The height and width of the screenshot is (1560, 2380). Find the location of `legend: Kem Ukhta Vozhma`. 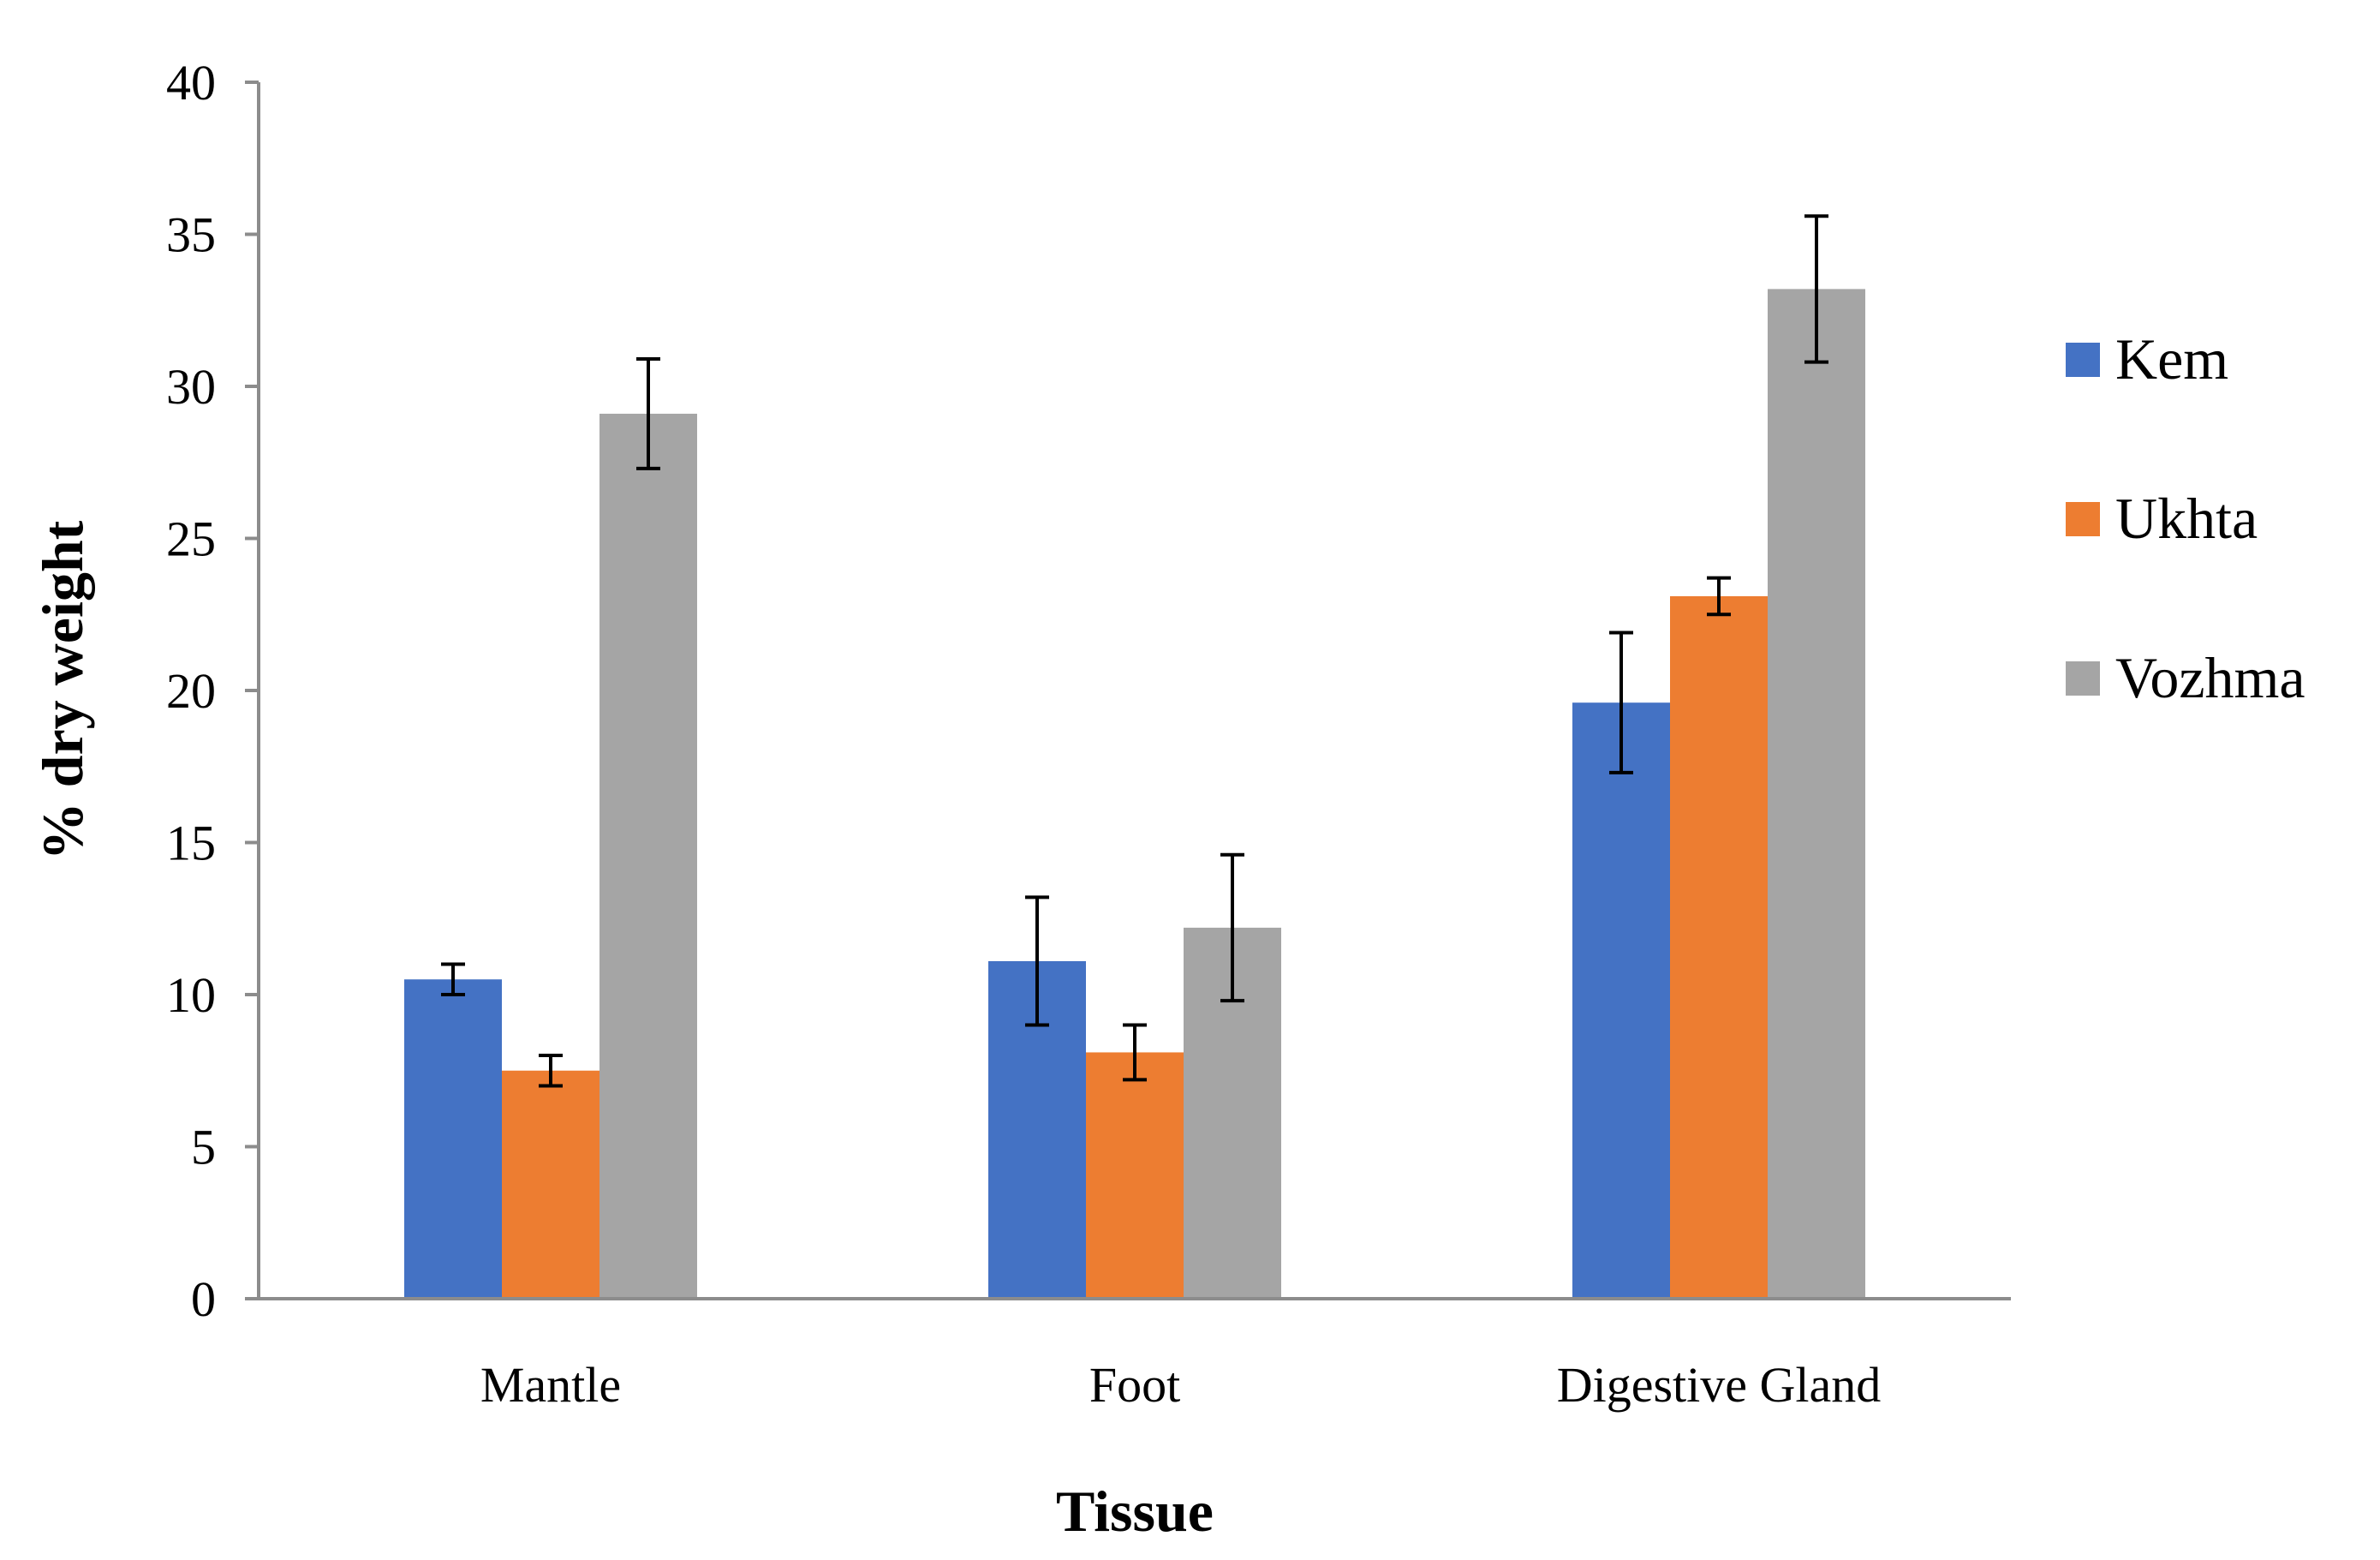

legend: Kem Ukhta Vozhma is located at coordinates (2185, 518).